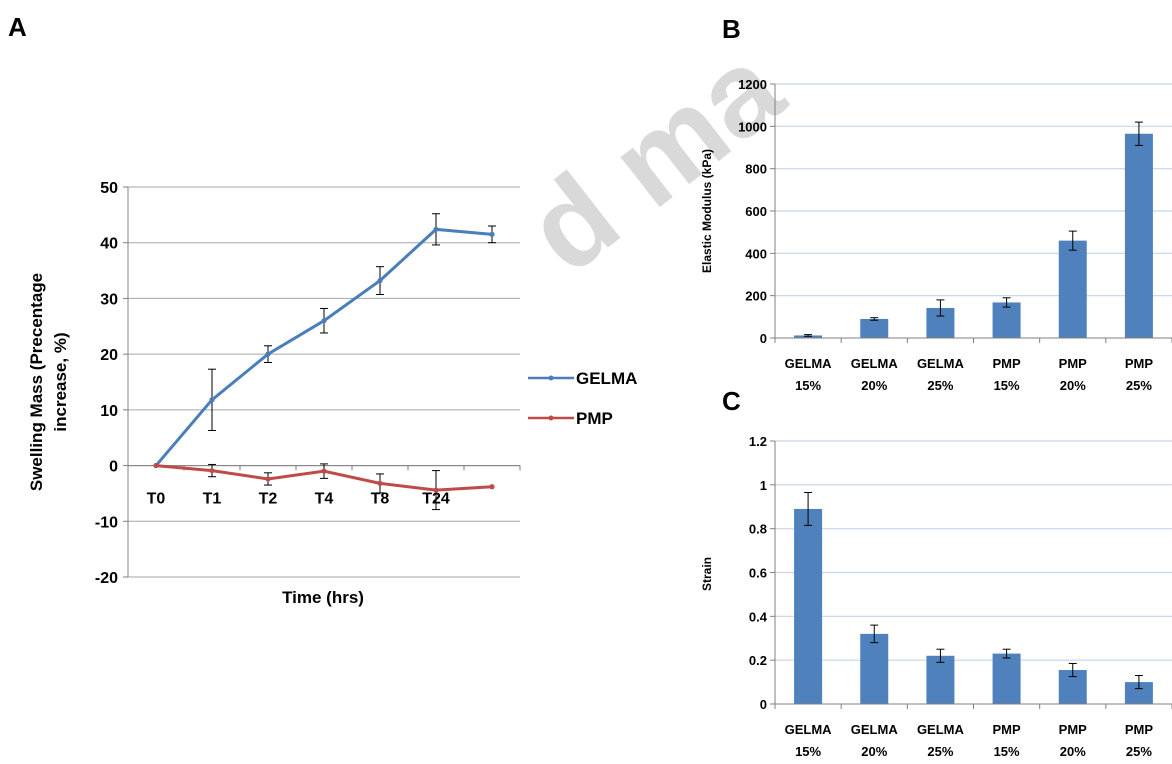 The width and height of the screenshot is (1172, 764). What do you see at coordinates (551, 378) in the screenshot?
I see `legend-gelma-marker` at bounding box center [551, 378].